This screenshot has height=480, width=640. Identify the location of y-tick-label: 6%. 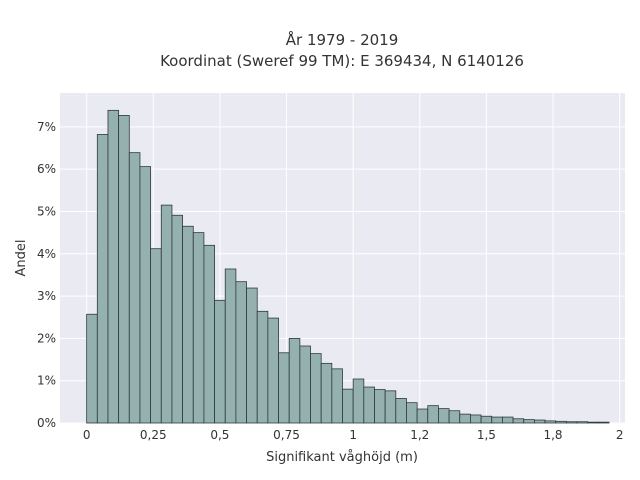
(46, 169).